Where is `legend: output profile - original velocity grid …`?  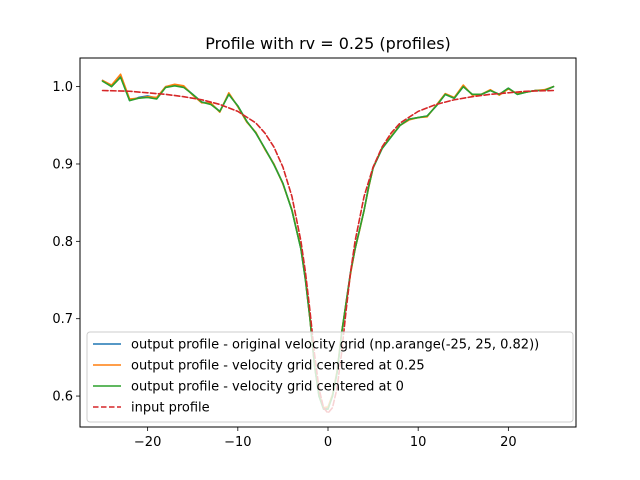
legend: output profile - original velocity grid … is located at coordinates (330, 377).